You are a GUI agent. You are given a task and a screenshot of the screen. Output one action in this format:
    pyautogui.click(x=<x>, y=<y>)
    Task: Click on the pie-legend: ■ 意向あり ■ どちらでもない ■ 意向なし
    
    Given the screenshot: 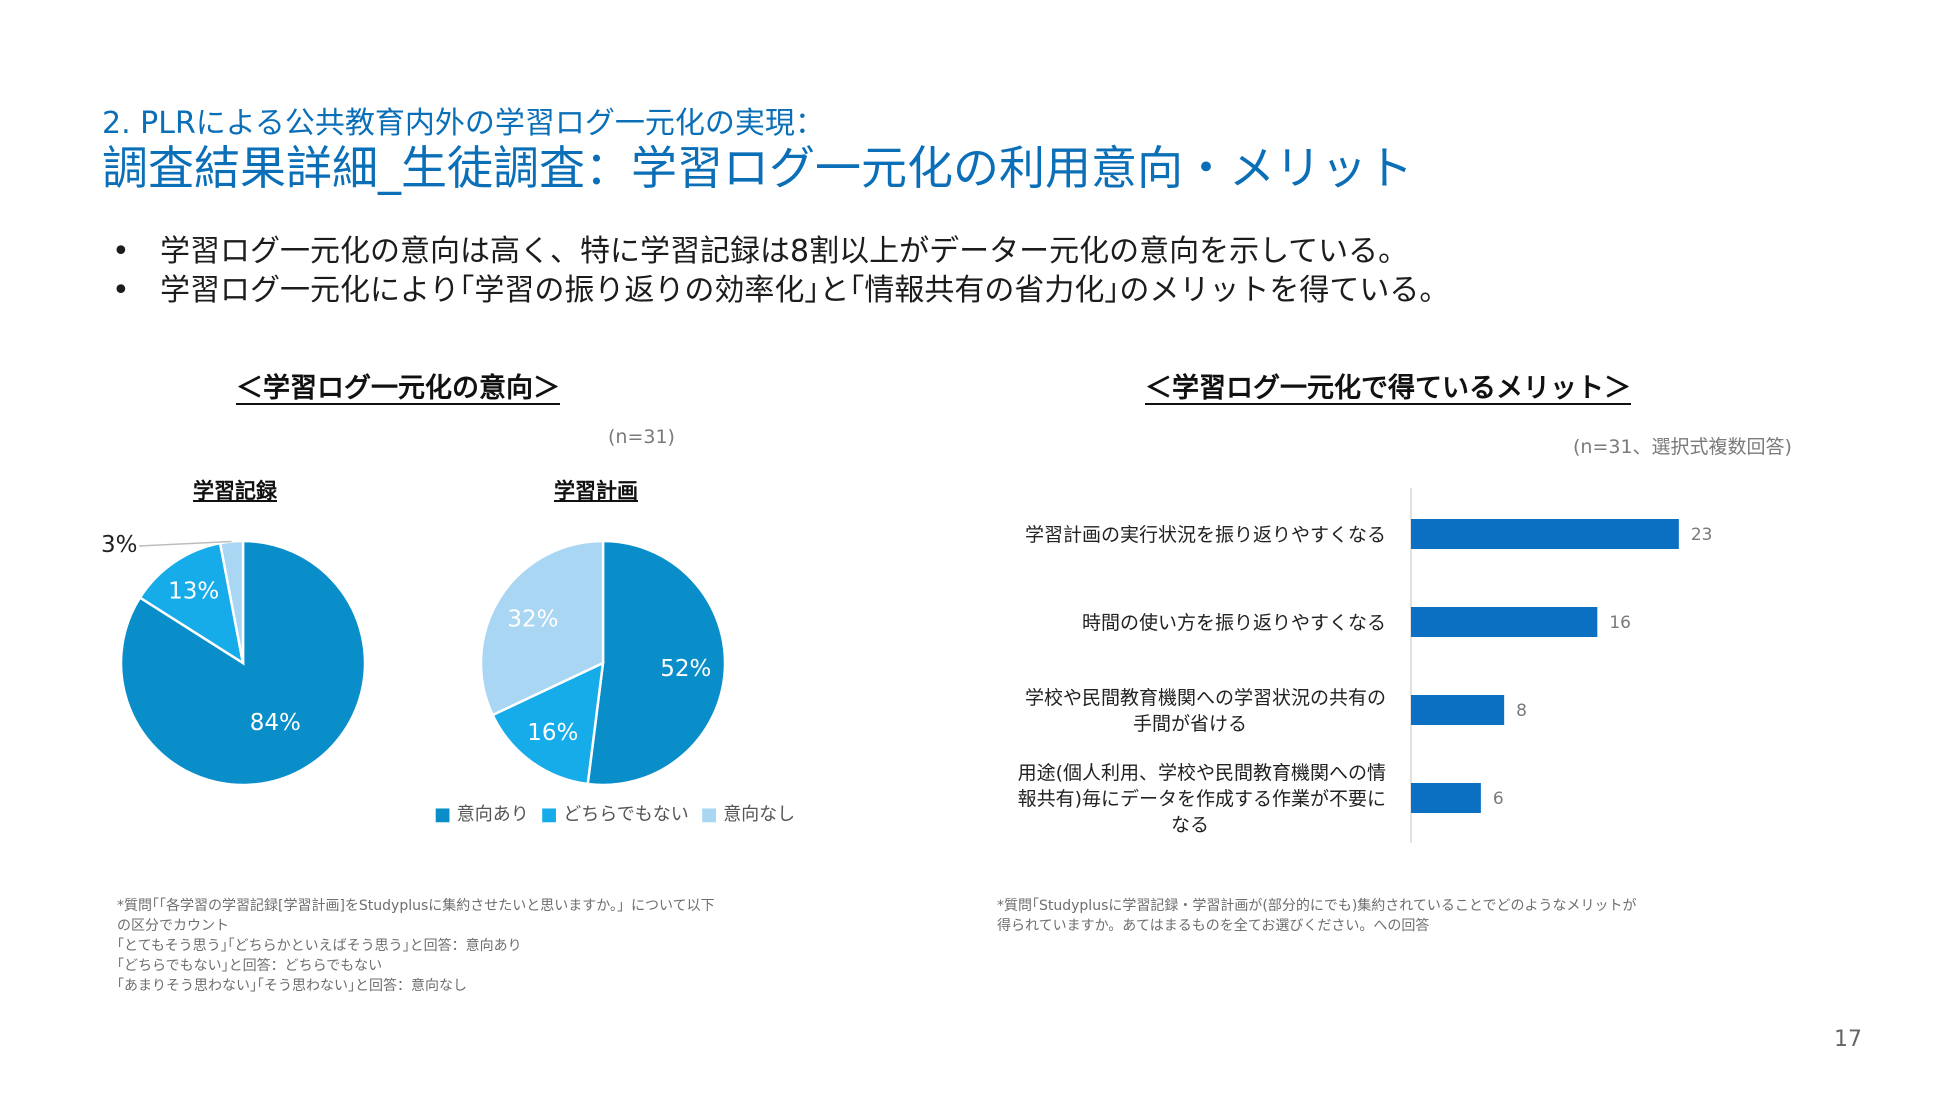 What is the action you would take?
    pyautogui.click(x=614, y=813)
    